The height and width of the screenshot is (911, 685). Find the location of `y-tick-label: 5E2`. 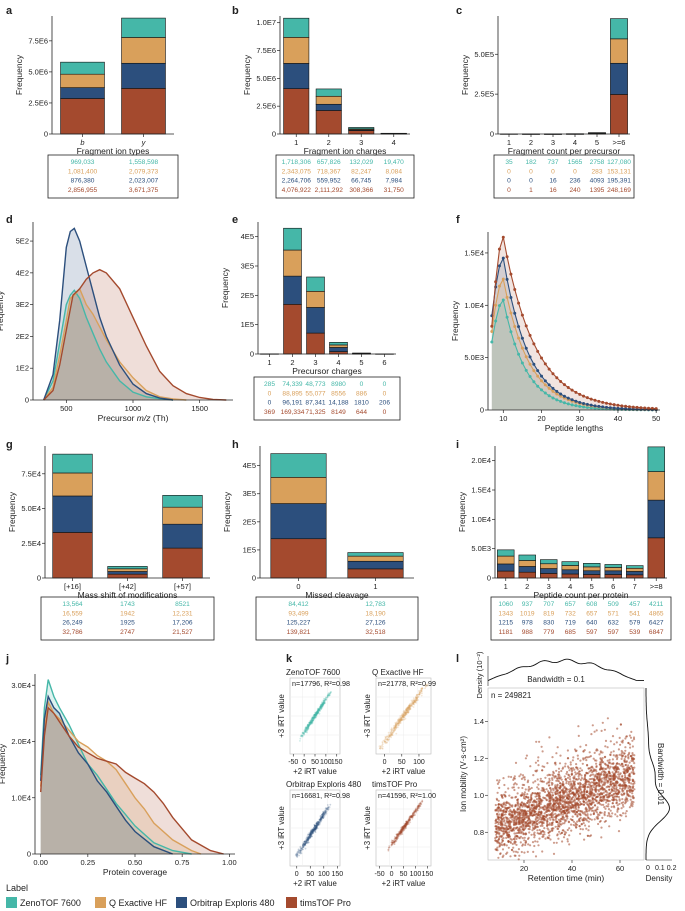

y-tick-label: 5E2 is located at coordinates (22, 241).